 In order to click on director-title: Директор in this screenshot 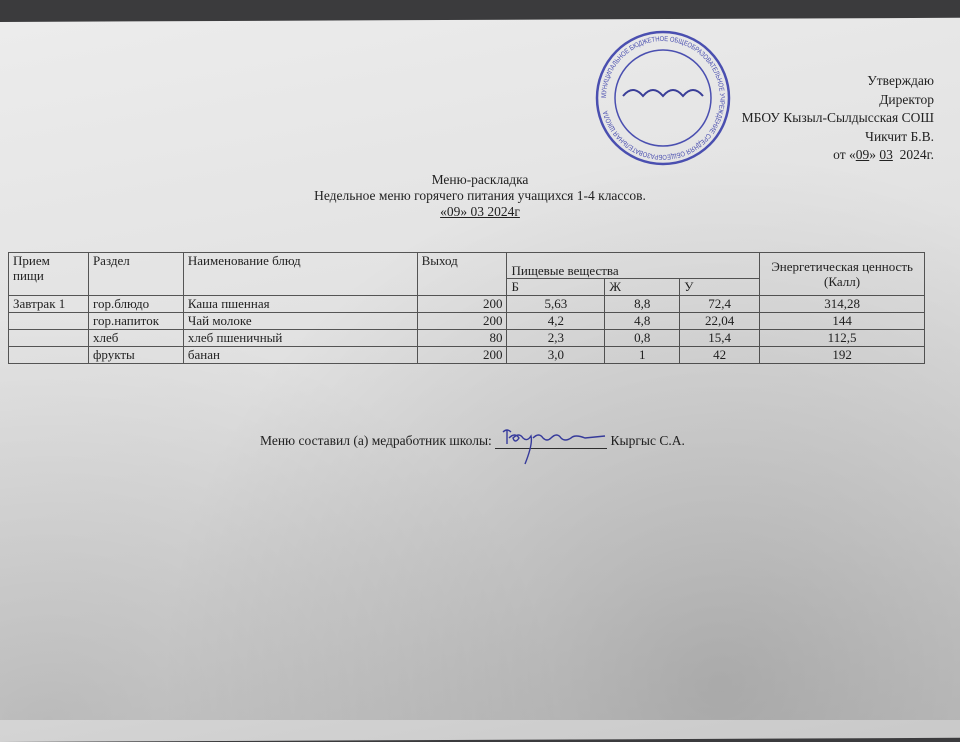, I will do `click(906, 99)`.